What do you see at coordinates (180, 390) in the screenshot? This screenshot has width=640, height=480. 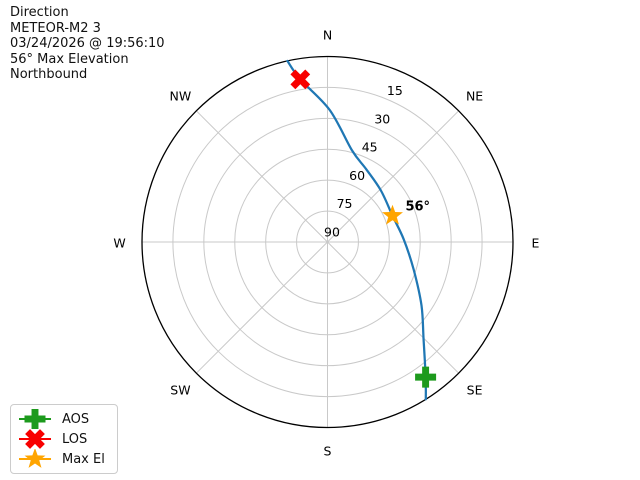 I see `compass-label-sw: SW` at bounding box center [180, 390].